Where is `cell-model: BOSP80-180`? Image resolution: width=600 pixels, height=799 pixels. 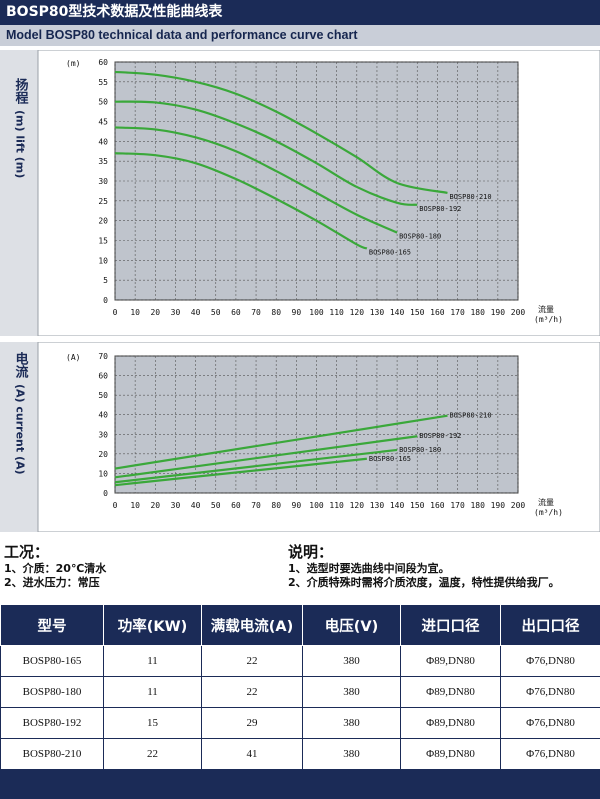
cell-model: BOSP80-180 is located at coordinates (52, 692).